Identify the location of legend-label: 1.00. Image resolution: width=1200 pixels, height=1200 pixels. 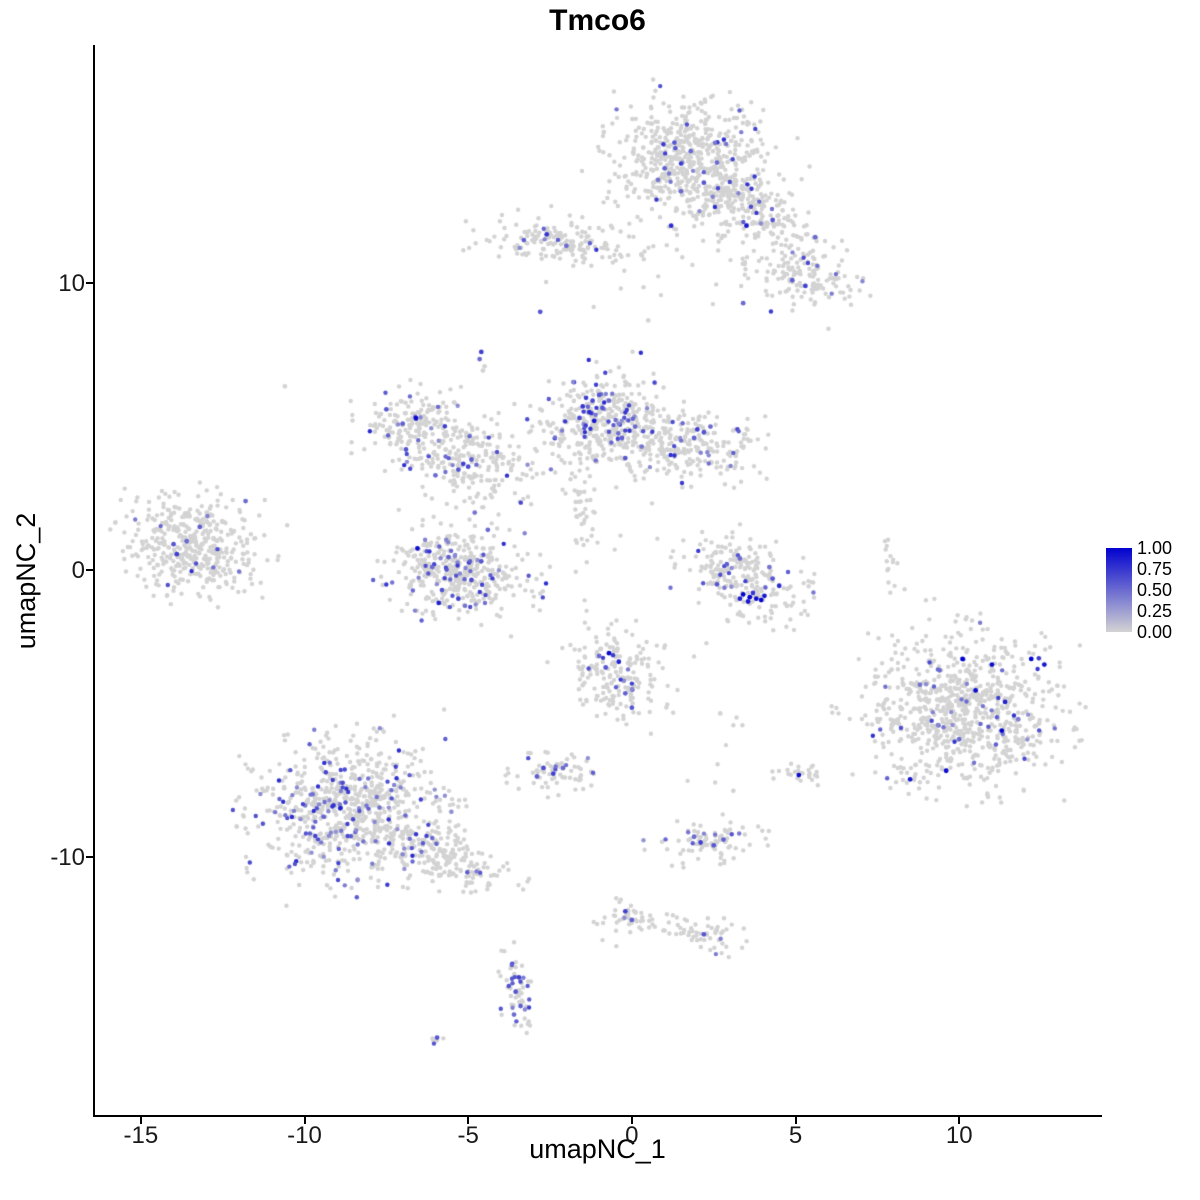
(1155, 548).